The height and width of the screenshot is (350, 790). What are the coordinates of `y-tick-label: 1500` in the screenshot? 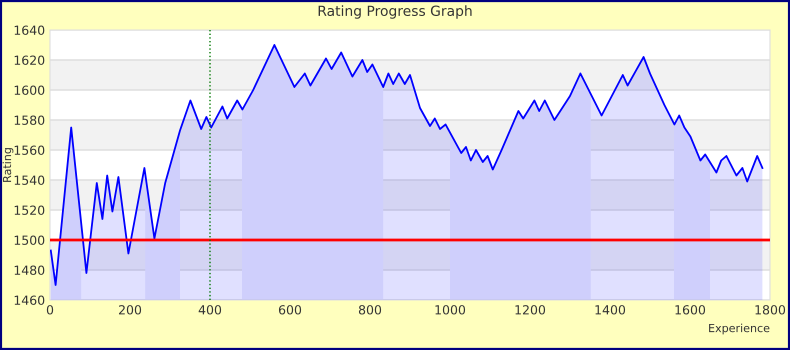 It's located at (29, 240).